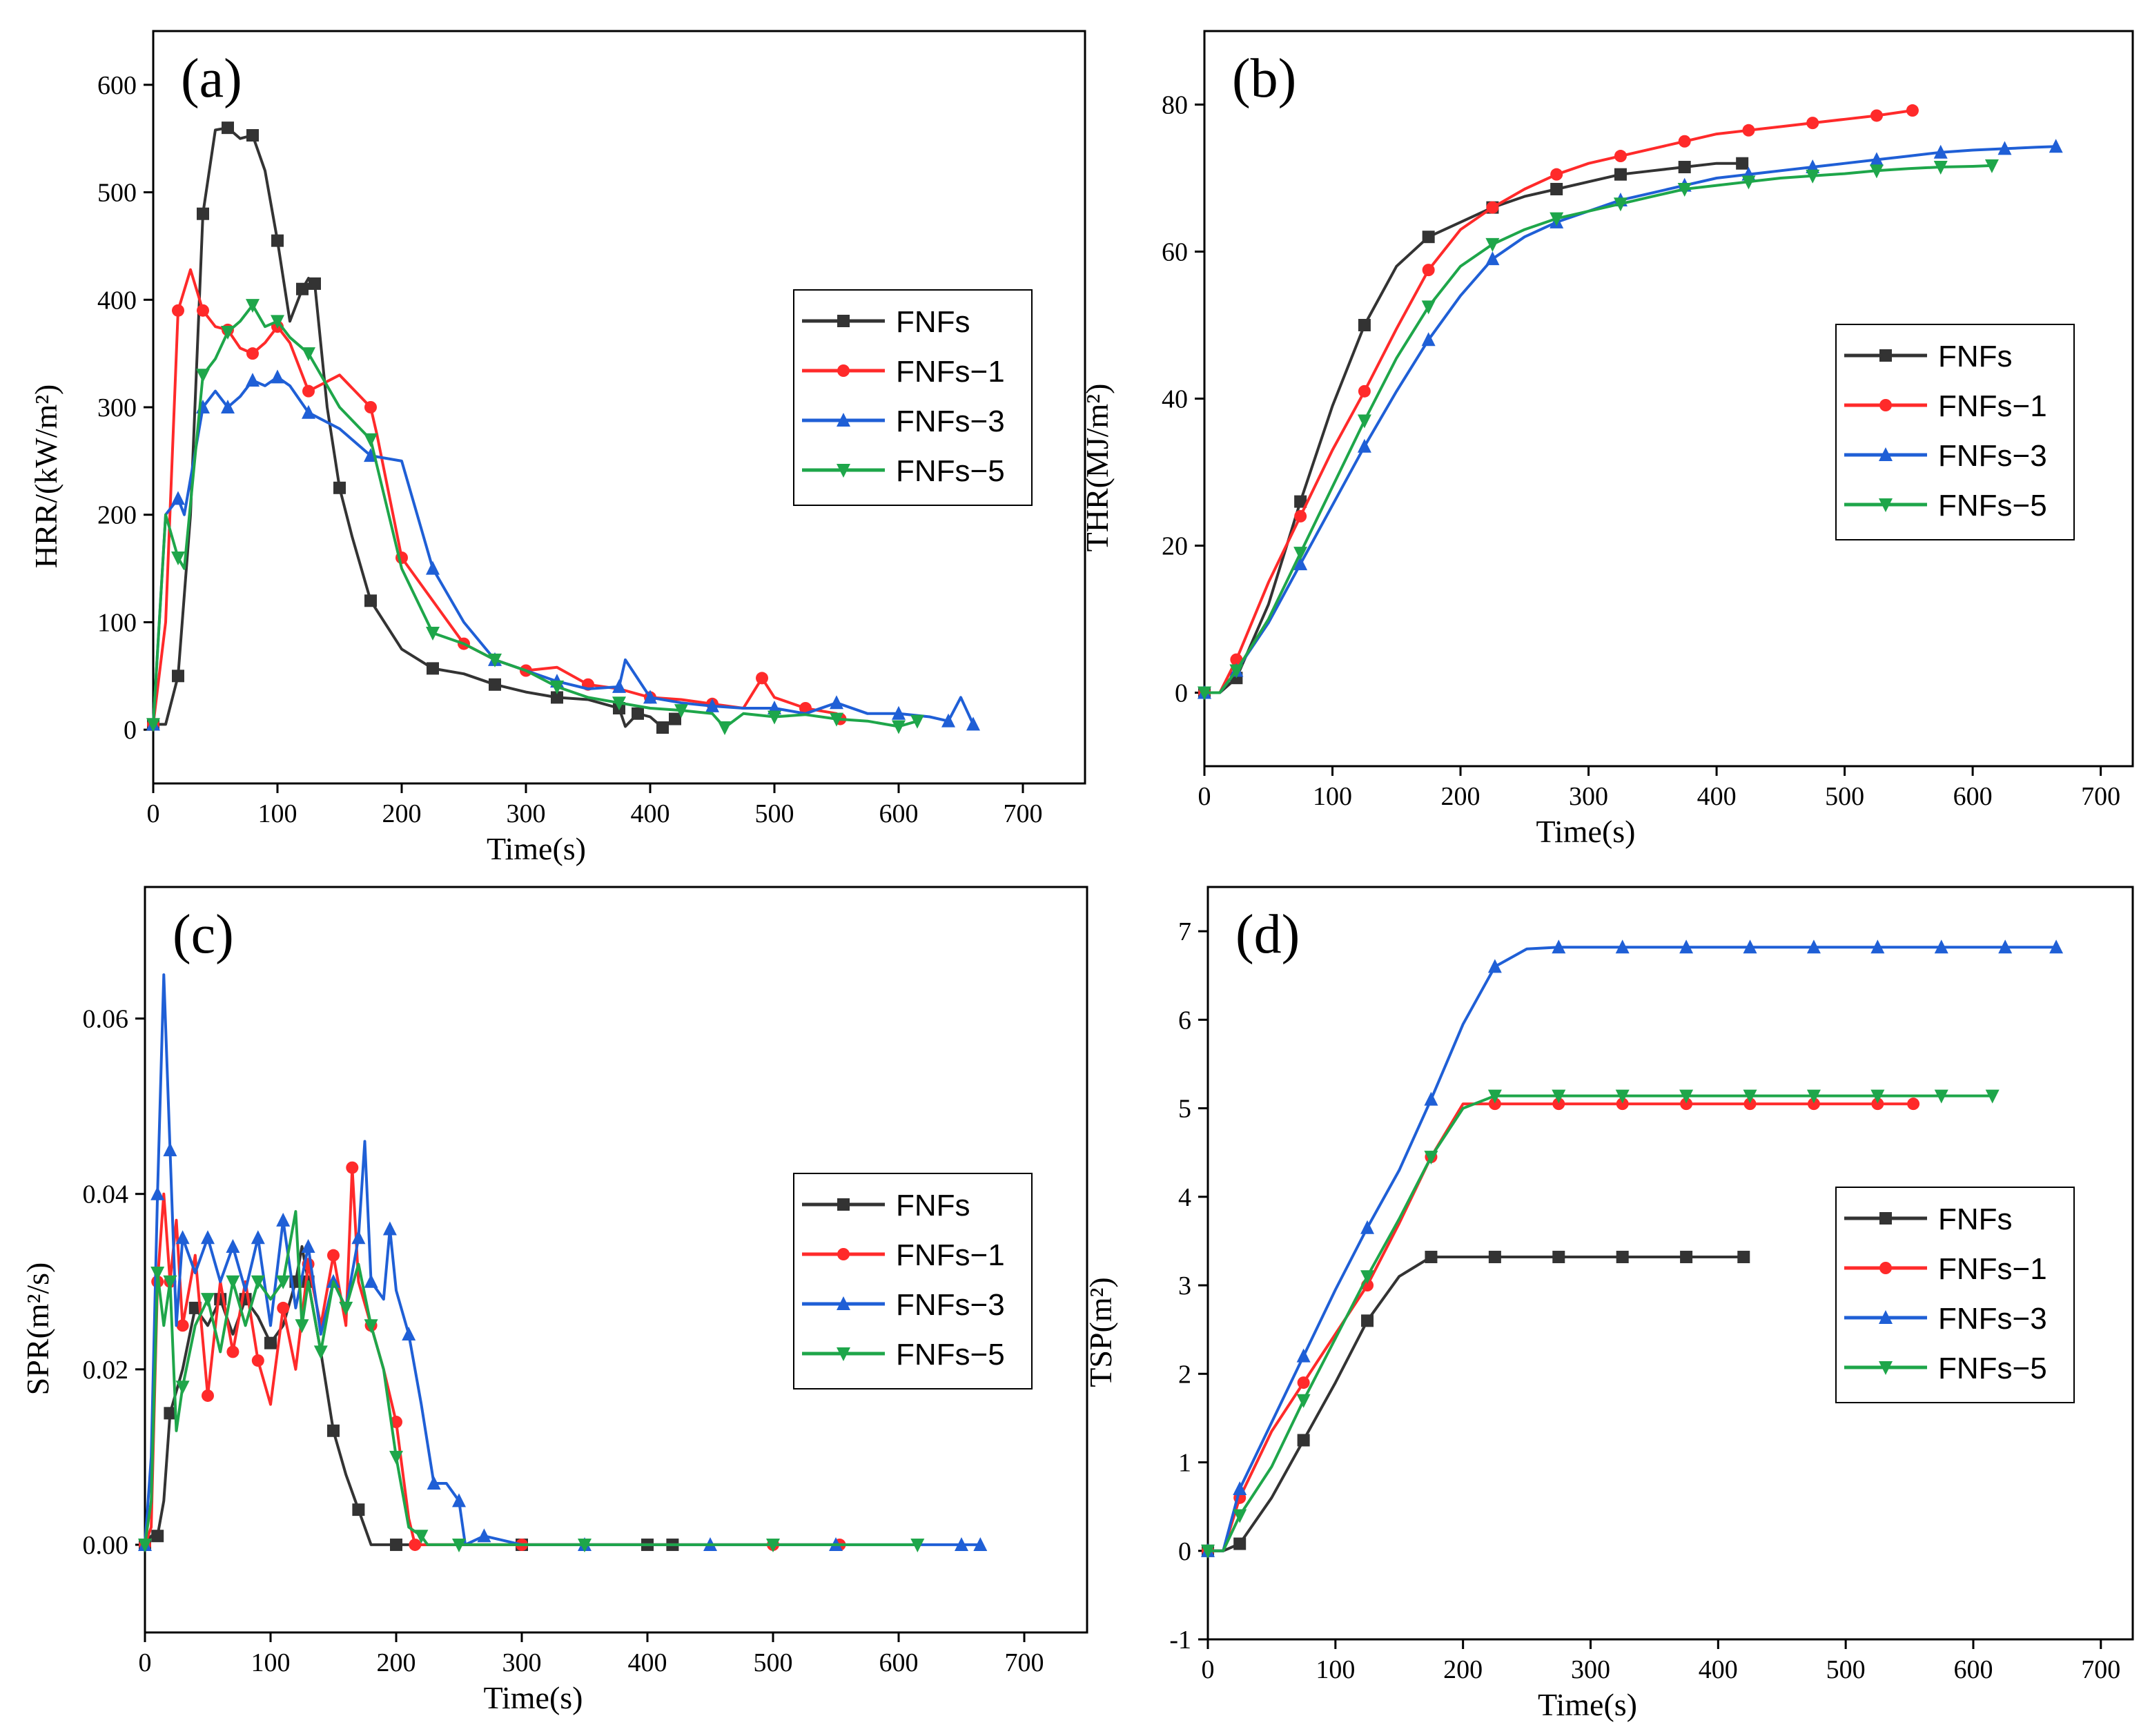 The height and width of the screenshot is (1736, 2150). Describe the element at coordinates (1335, 1669) in the screenshot. I see `x-tick-label: 100` at that location.